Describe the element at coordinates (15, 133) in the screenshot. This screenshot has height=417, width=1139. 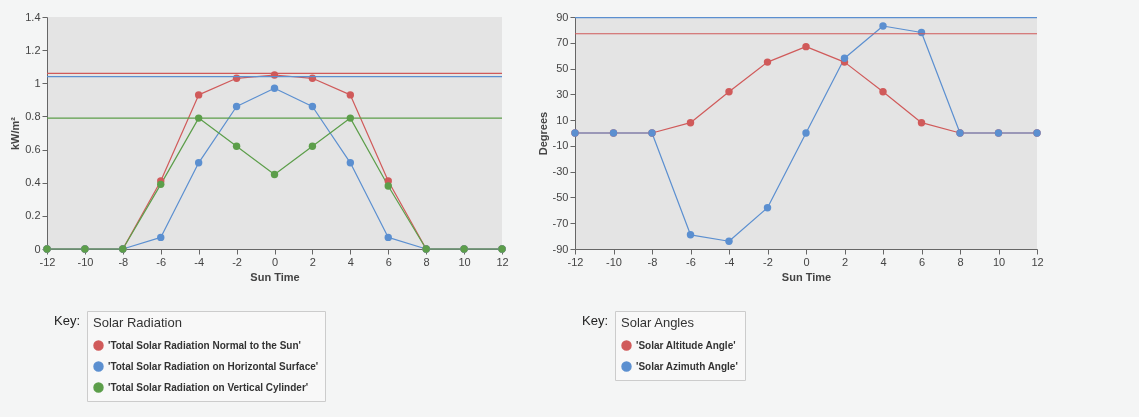
I see `y-axis-title: kW/m²` at that location.